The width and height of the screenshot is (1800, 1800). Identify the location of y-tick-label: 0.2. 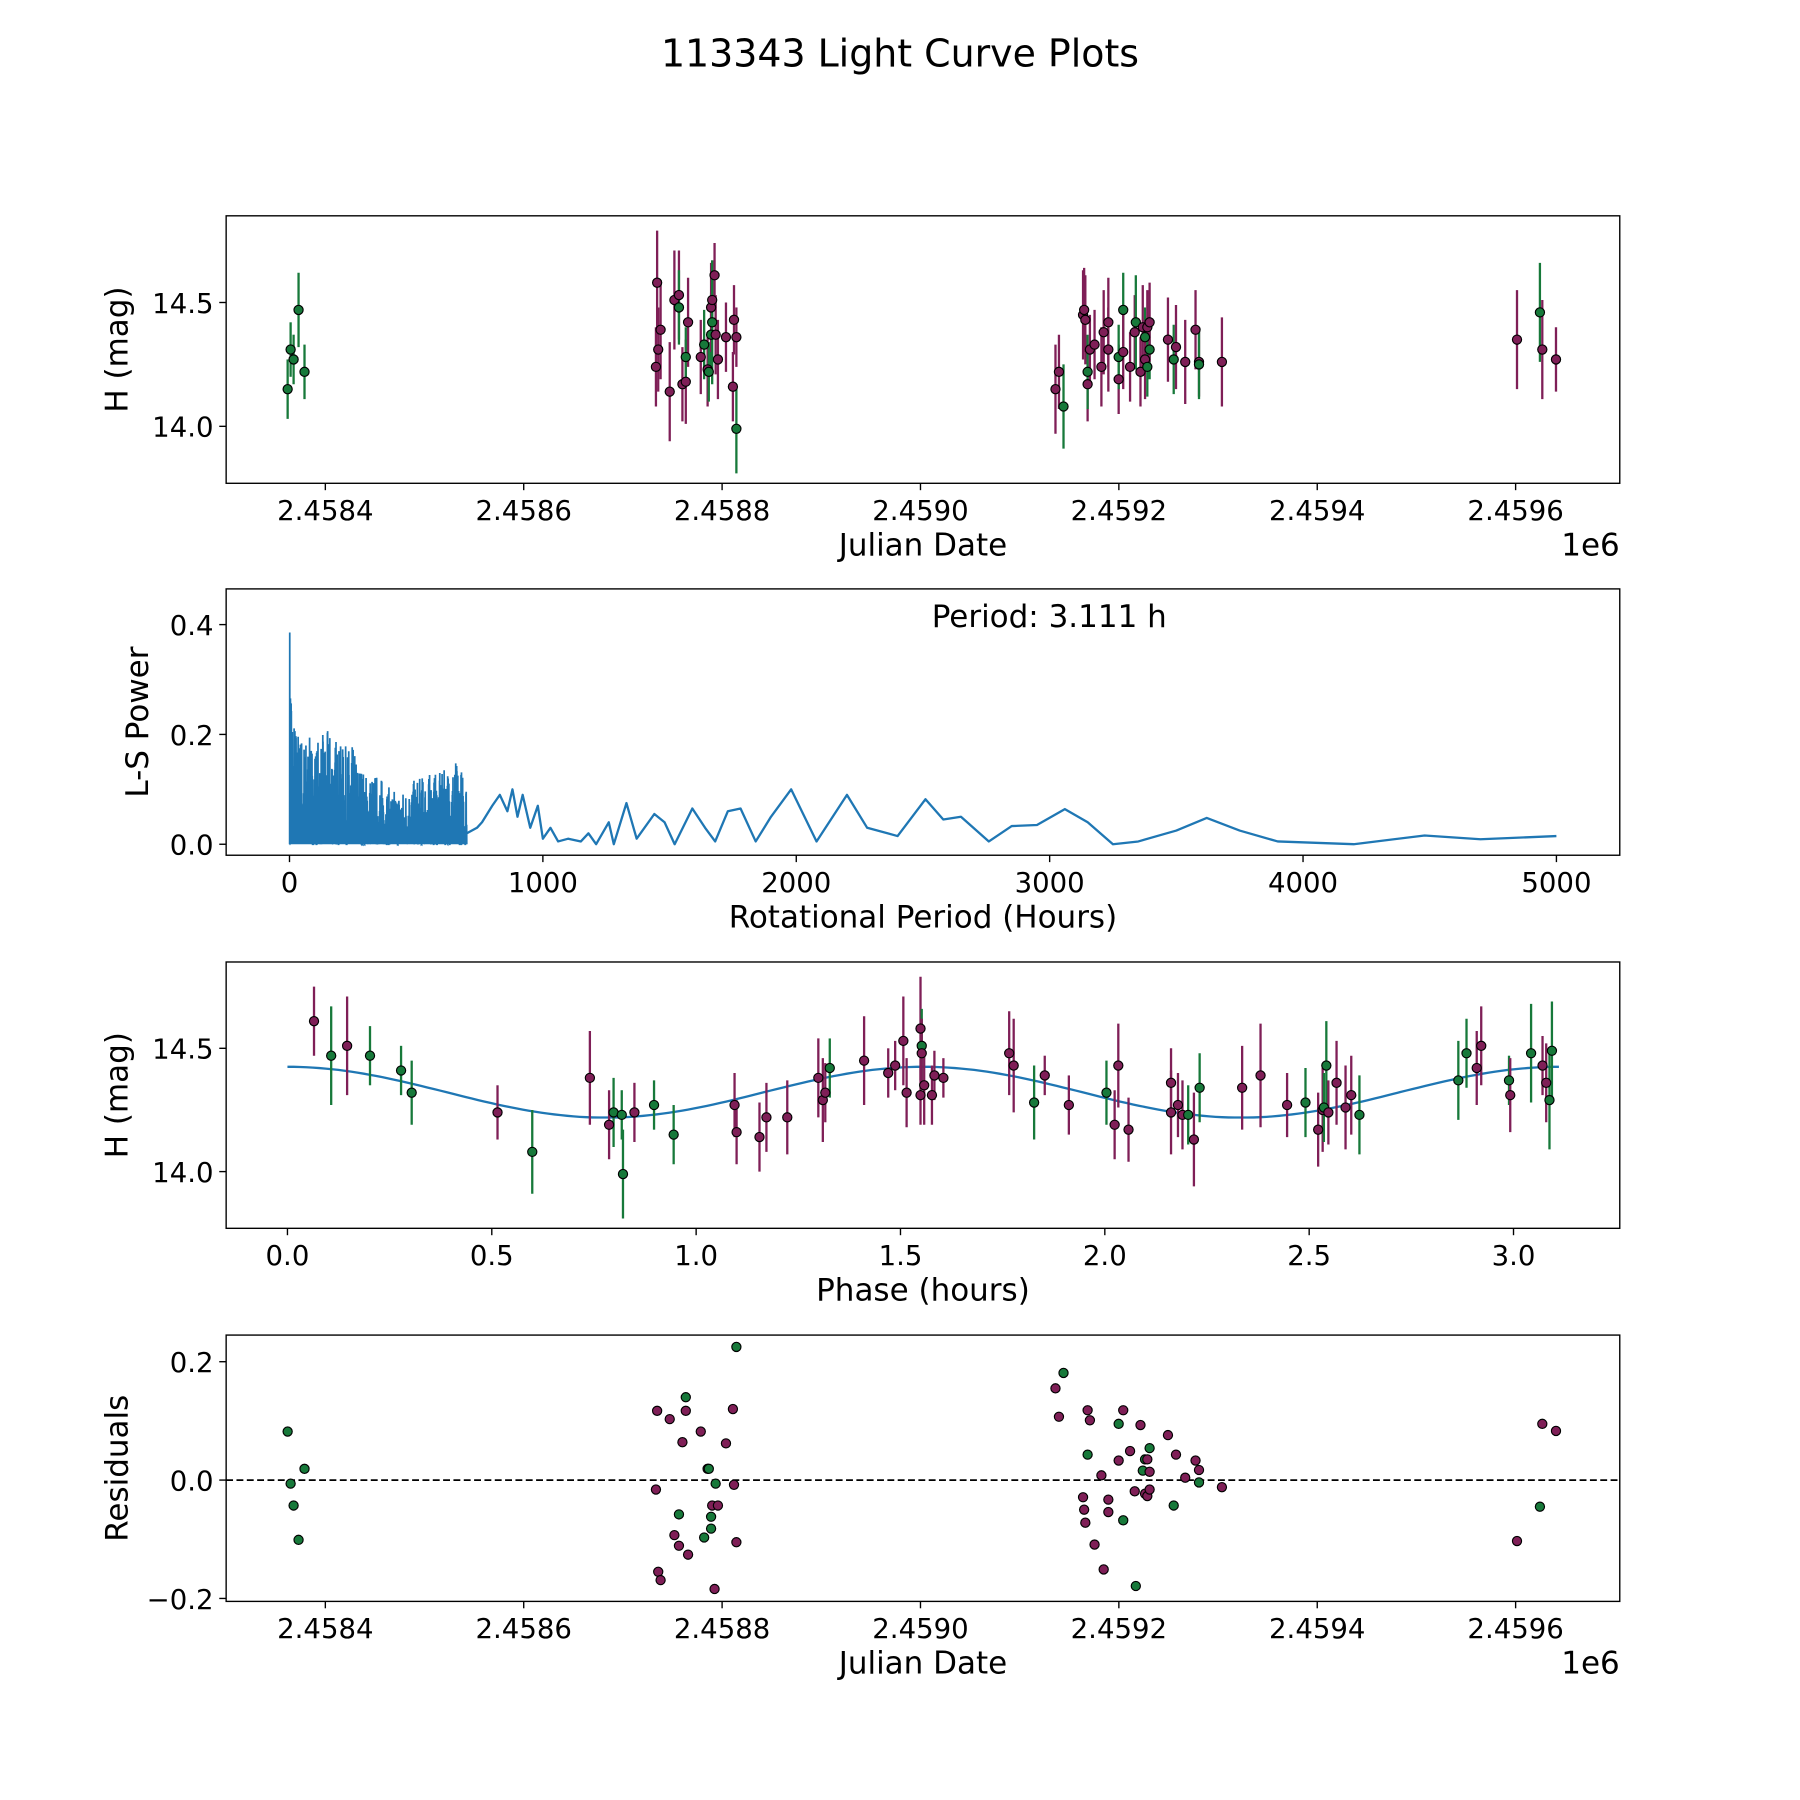
(192, 1363).